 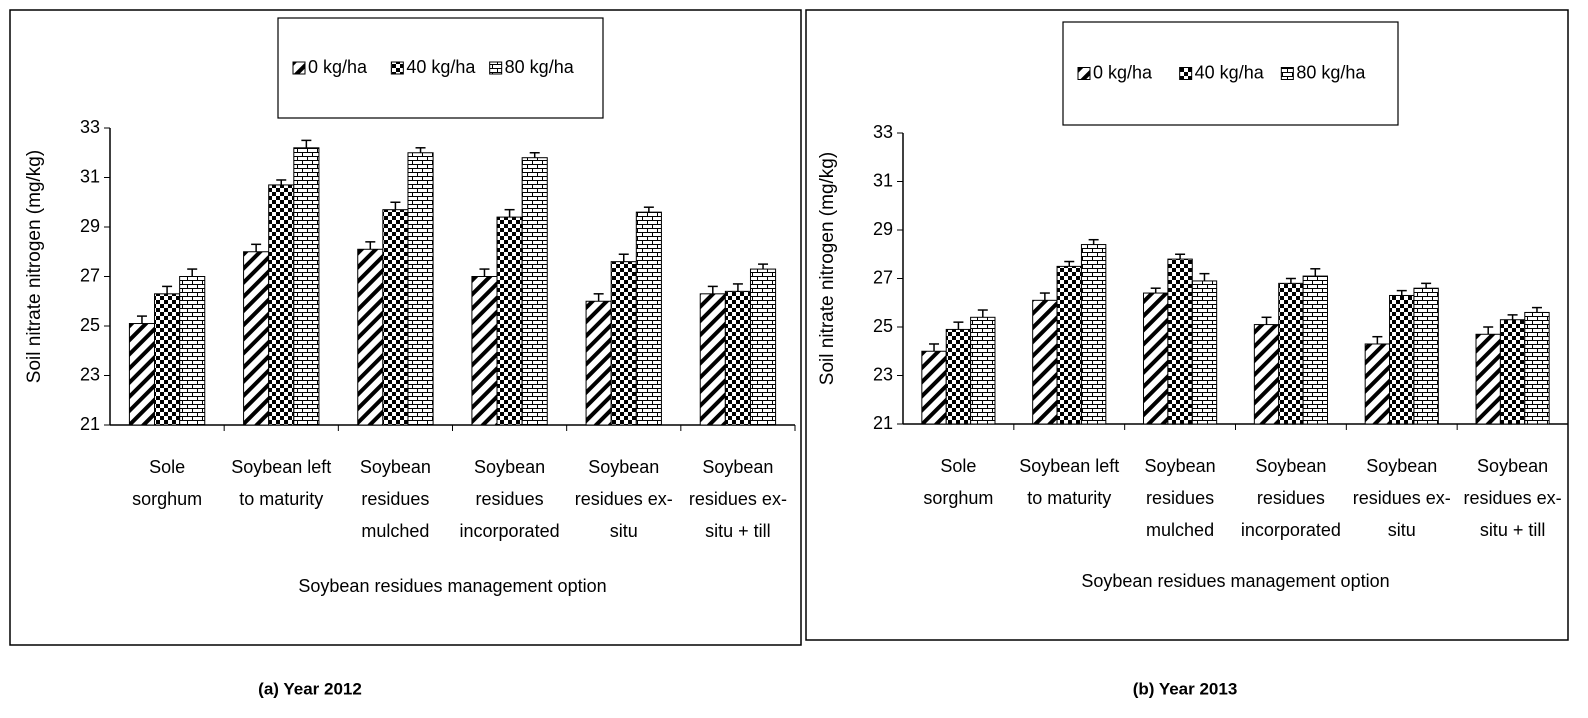 I want to click on y-tick-label: 33, so click(x=883, y=132).